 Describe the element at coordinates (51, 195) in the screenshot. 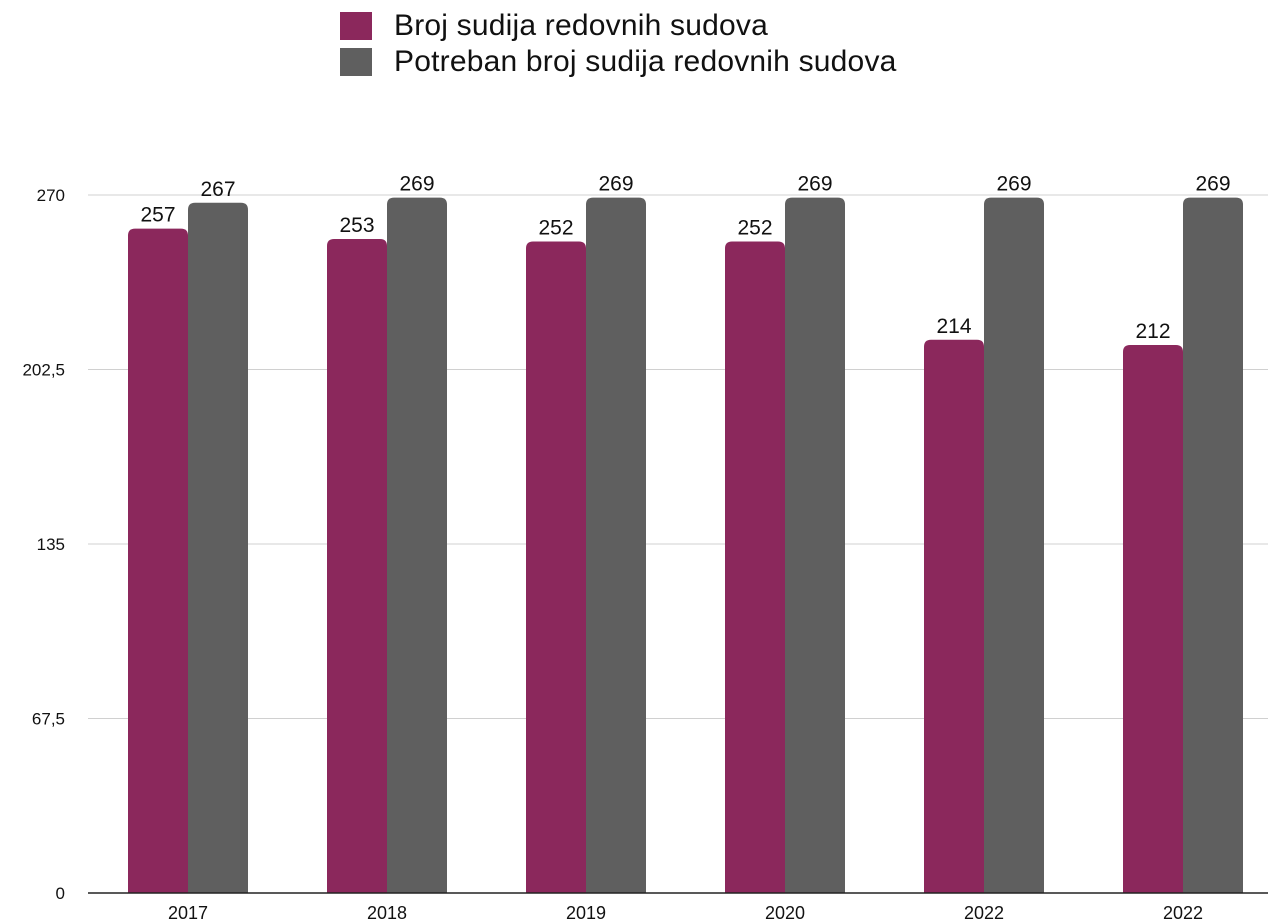

I see `y-tick-label: 270` at that location.